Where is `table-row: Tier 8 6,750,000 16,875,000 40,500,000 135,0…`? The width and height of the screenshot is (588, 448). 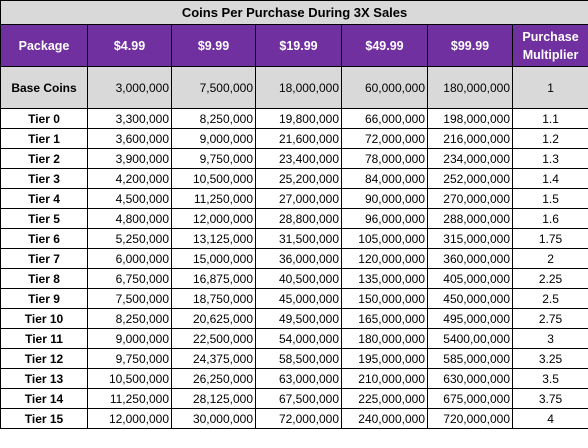
table-row: Tier 8 6,750,000 16,875,000 40,500,000 135,0… is located at coordinates (294, 278).